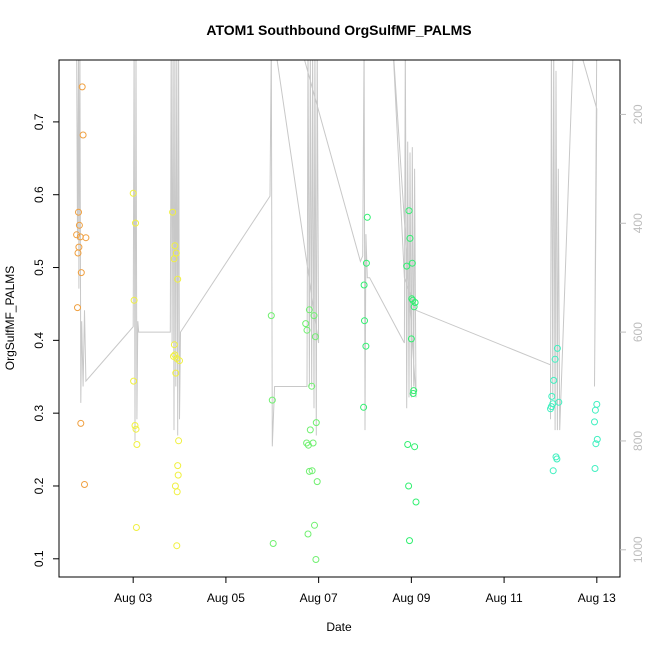 The height and width of the screenshot is (650, 650). Describe the element at coordinates (39, 340) in the screenshot. I see `y-tick-label: 0.4` at that location.